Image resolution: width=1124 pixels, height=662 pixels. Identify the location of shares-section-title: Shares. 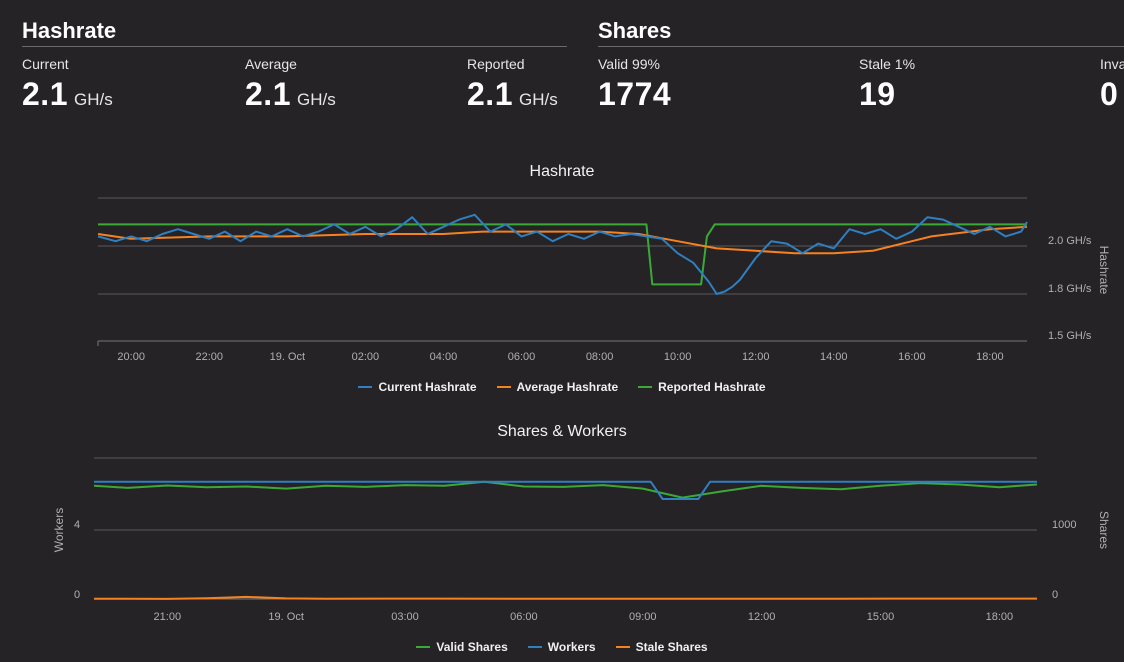
(635, 30).